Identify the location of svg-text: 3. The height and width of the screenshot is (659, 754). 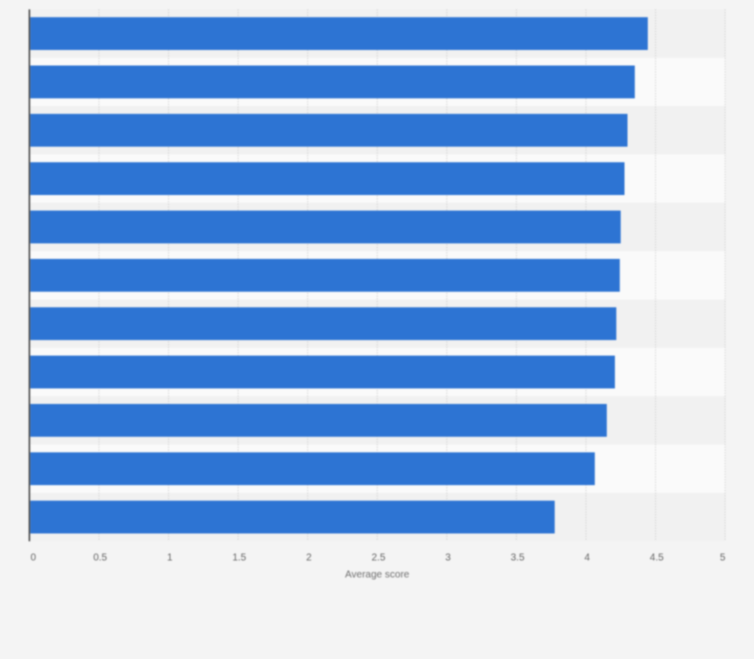
(448, 557).